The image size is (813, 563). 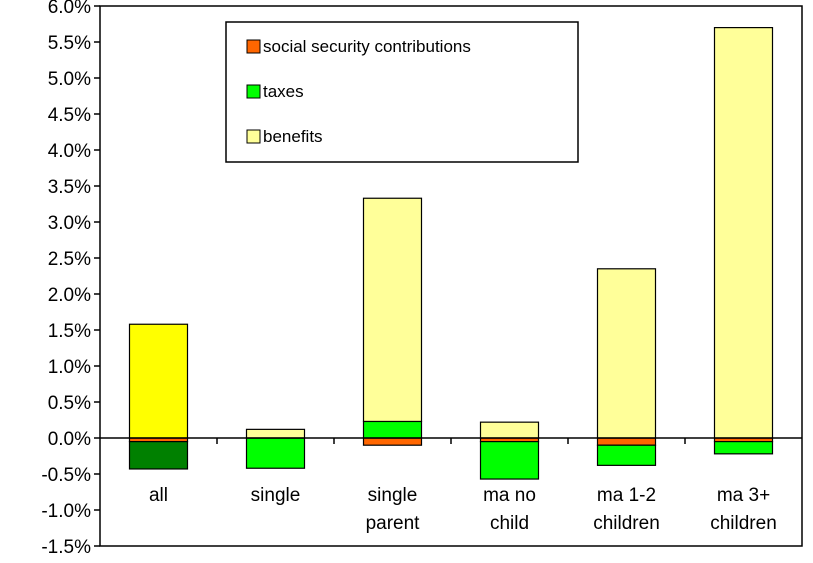 What do you see at coordinates (253, 136) in the screenshot?
I see `legend-swatch-benefits` at bounding box center [253, 136].